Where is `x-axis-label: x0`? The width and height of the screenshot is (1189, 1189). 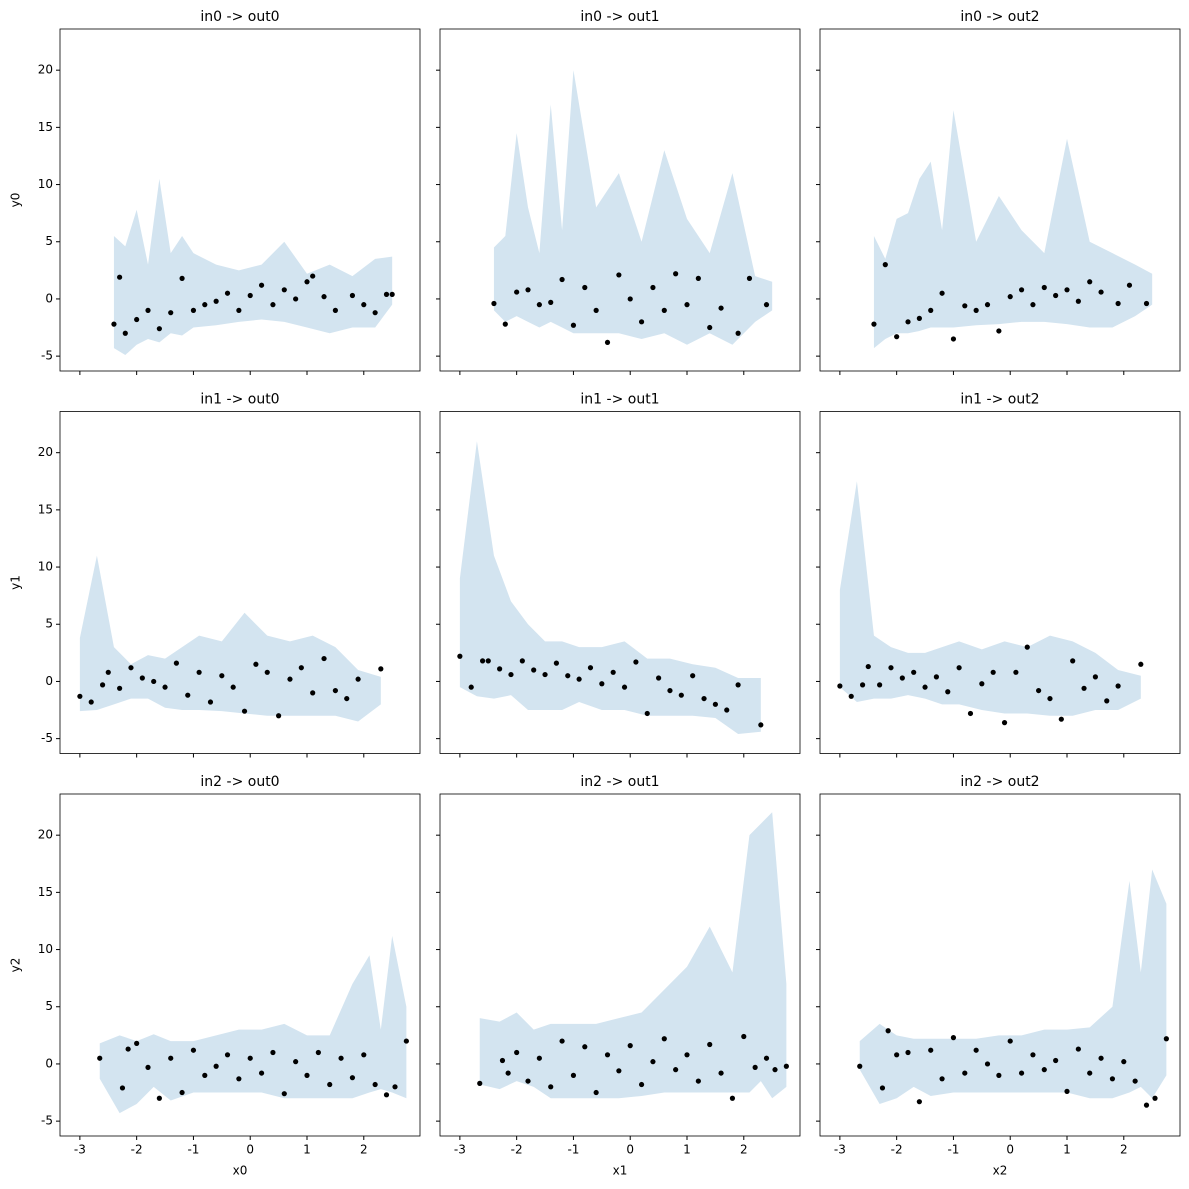
x-axis-label: x0 is located at coordinates (240, 1171).